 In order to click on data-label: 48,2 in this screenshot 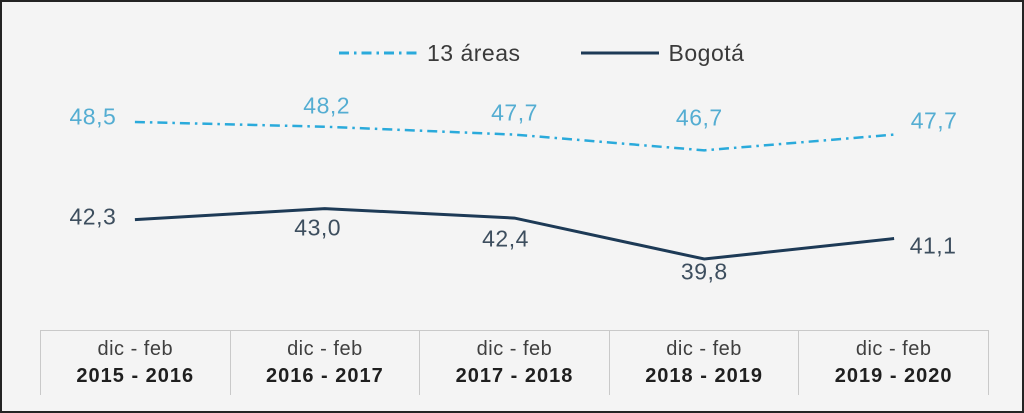, I will do `click(327, 105)`.